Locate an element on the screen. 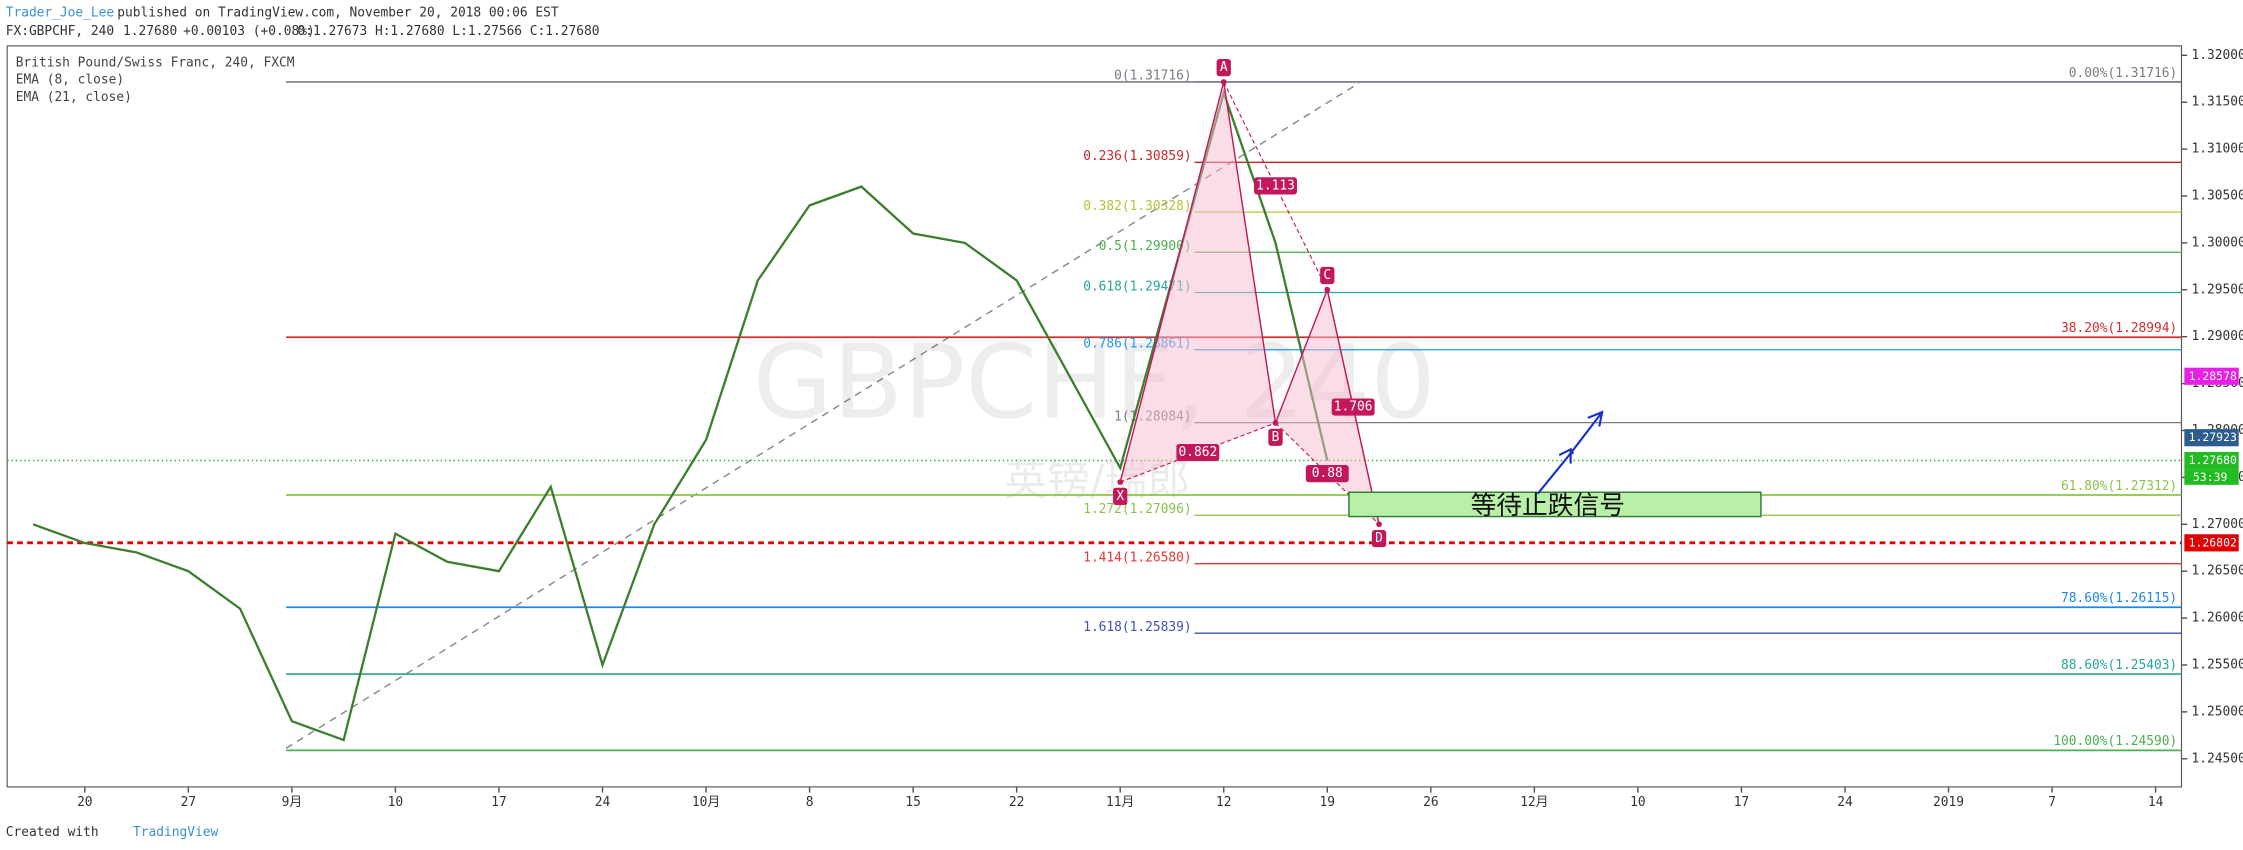 The height and width of the screenshot is (850, 2243). y-tick-label: 1.29000 is located at coordinates (2217, 336).